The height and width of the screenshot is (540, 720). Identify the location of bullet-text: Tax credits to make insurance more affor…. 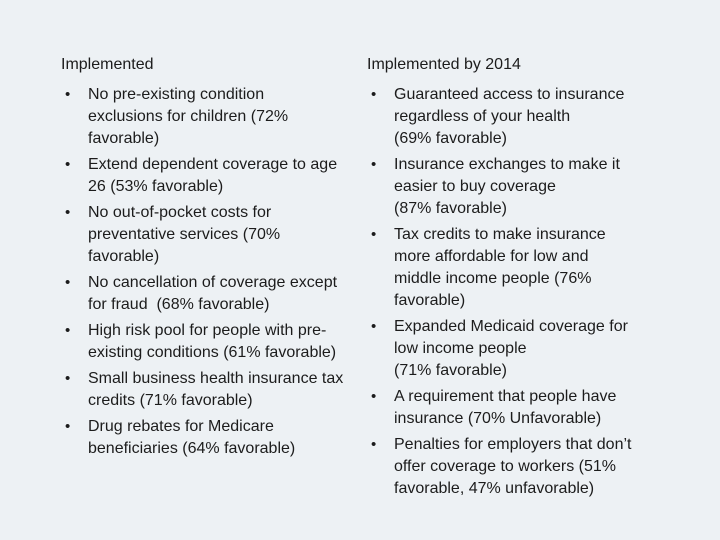
(500, 267).